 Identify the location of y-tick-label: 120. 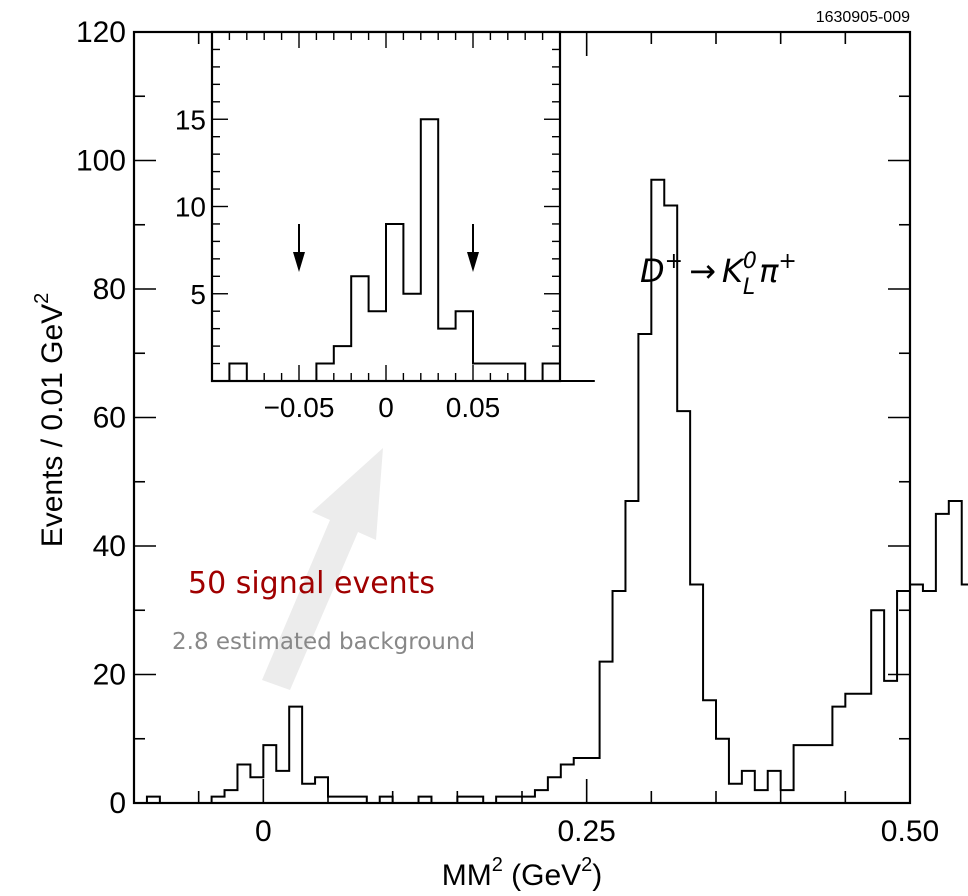
(101, 32).